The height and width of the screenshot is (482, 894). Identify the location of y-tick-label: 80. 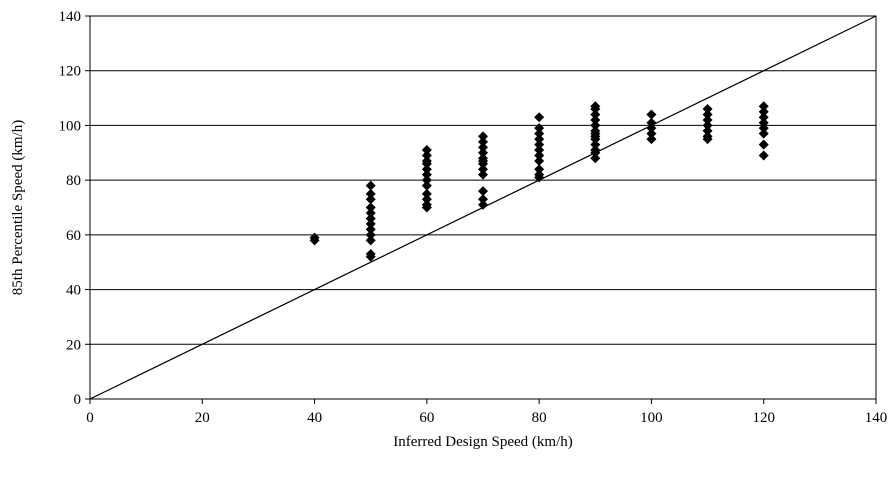
(73, 181).